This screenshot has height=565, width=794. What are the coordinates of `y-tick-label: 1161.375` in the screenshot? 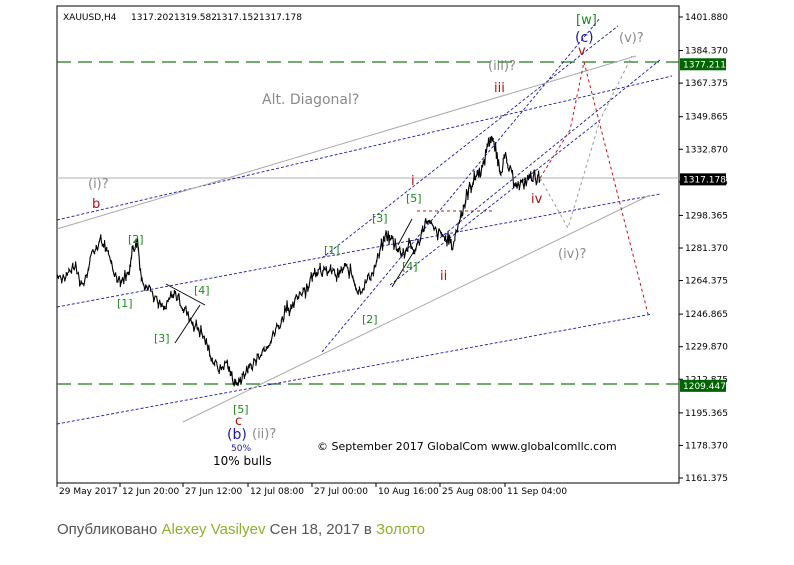 It's located at (706, 479).